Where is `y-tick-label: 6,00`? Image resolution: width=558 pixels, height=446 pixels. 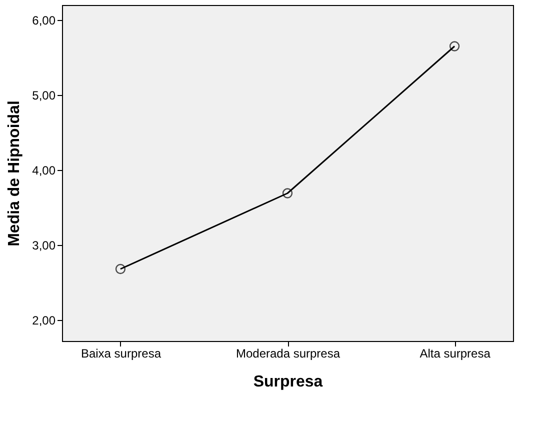
y-tick-label: 6,00 is located at coordinates (44, 21).